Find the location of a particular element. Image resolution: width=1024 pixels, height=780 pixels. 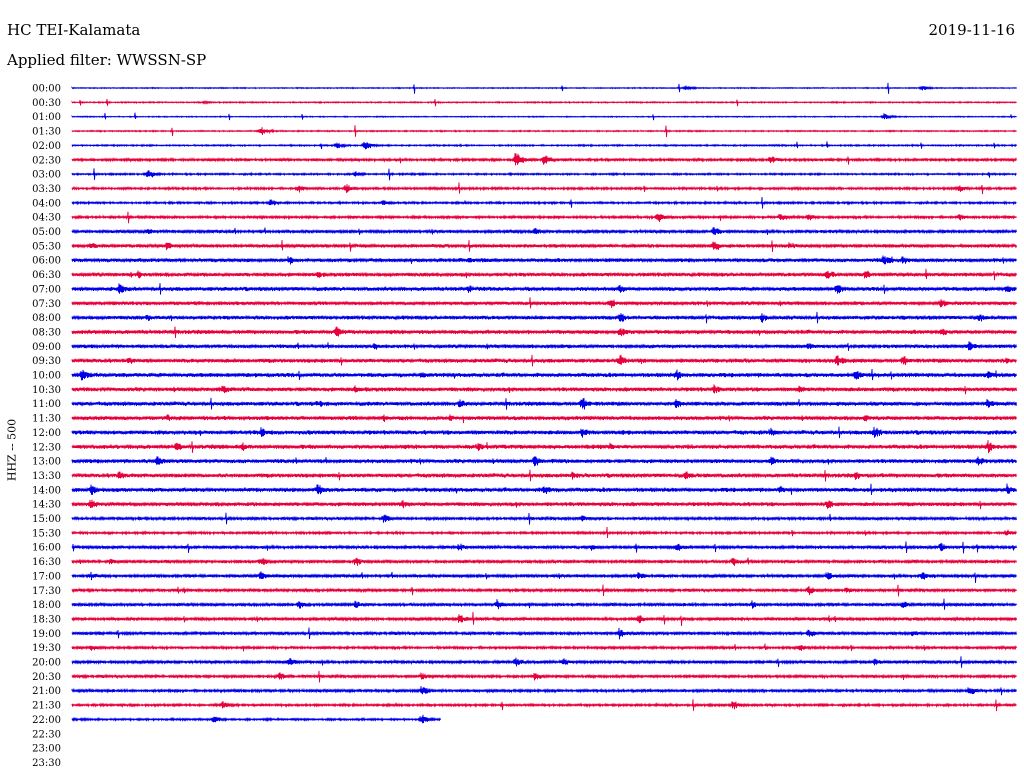

time-label-0200: 02:00 is located at coordinates (46, 146).